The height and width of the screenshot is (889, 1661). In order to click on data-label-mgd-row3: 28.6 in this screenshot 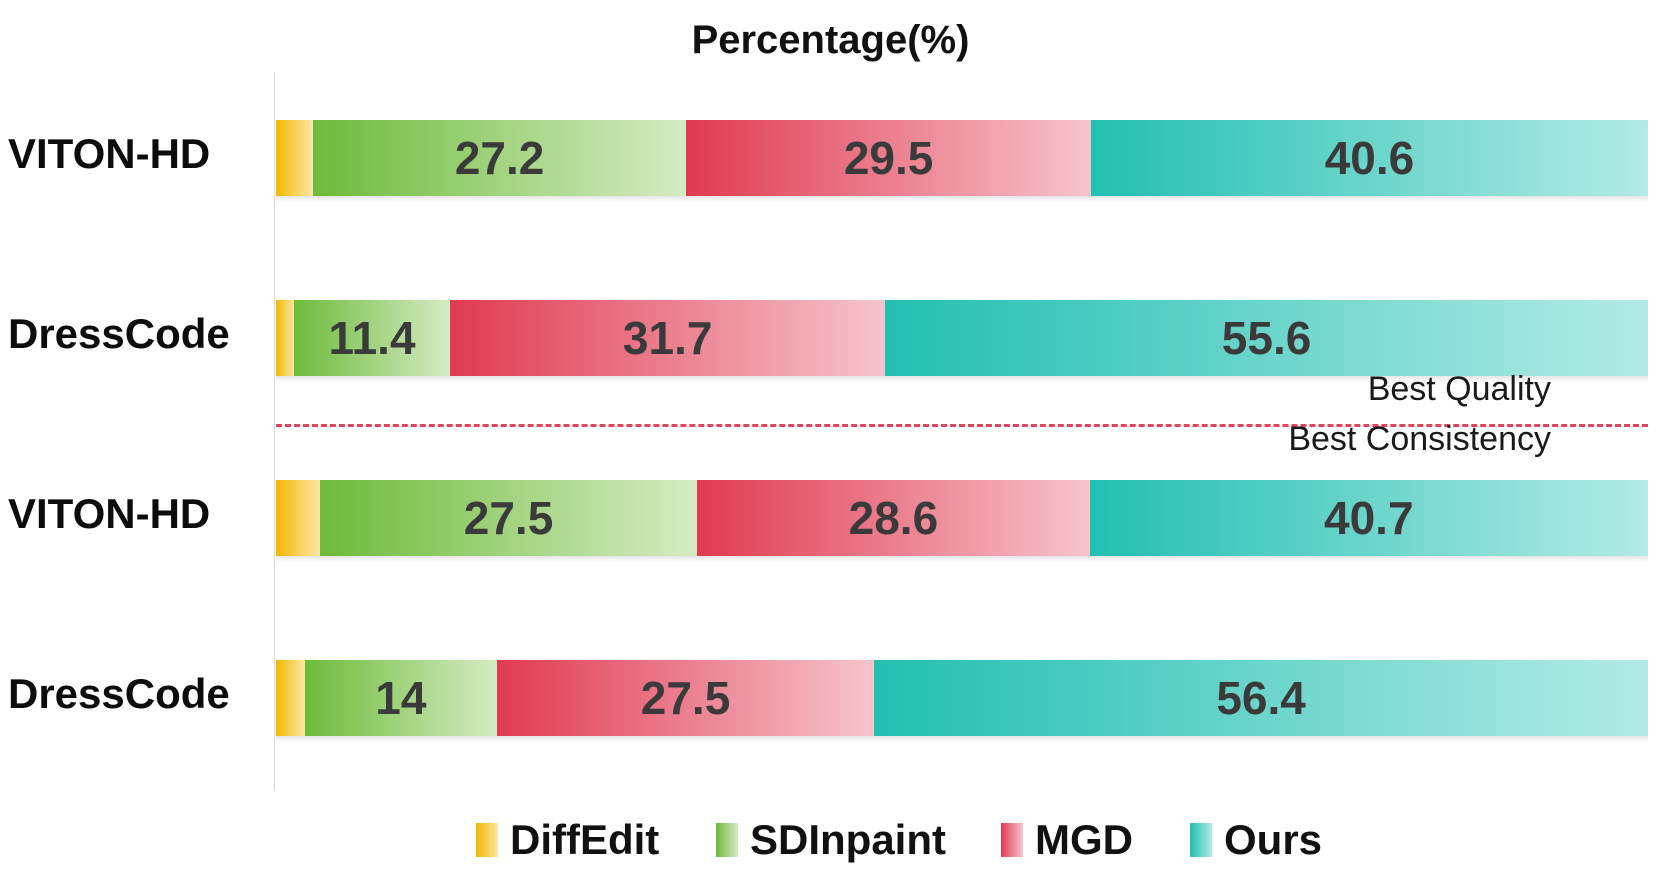, I will do `click(893, 518)`.